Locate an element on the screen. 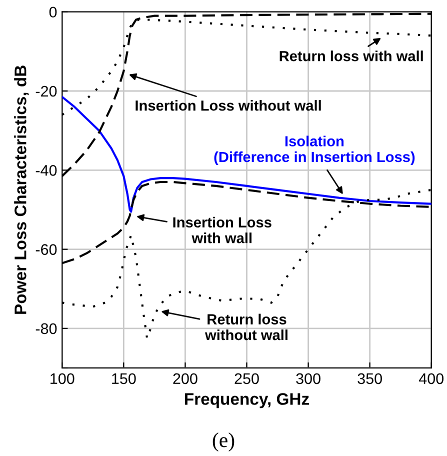  y-axis-title: Power Loss Characteristics, dB is located at coordinates (21, 190).